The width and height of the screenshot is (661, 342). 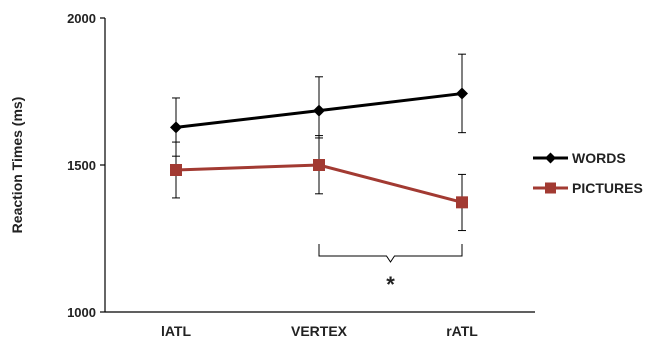 What do you see at coordinates (81, 18) in the screenshot?
I see `y-tick-label: 2000` at bounding box center [81, 18].